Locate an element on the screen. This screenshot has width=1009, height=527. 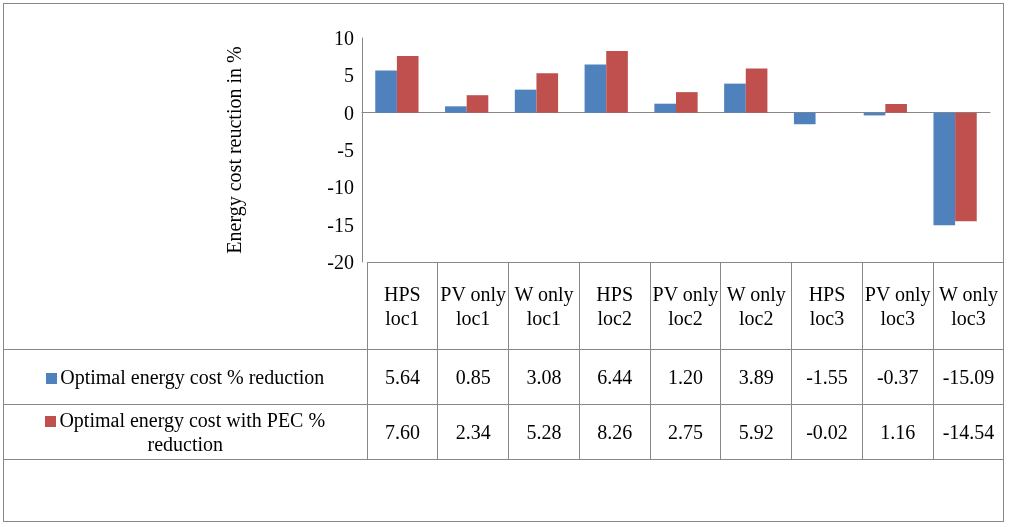
legend-label: Optimal energy cost % reduction is located at coordinates (185, 377).